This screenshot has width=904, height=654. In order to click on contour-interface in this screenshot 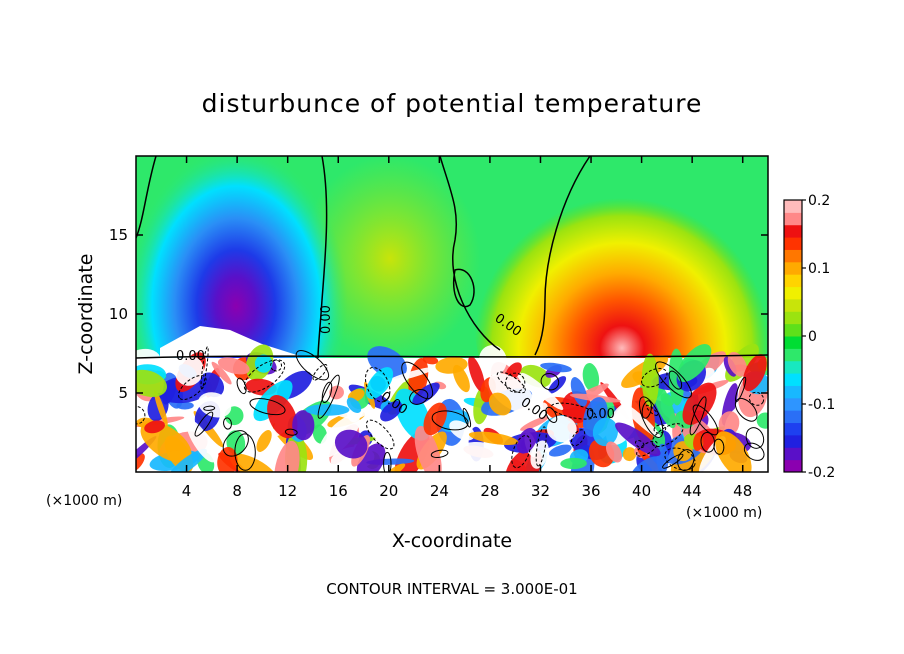, I will do `click(452, 356)`.